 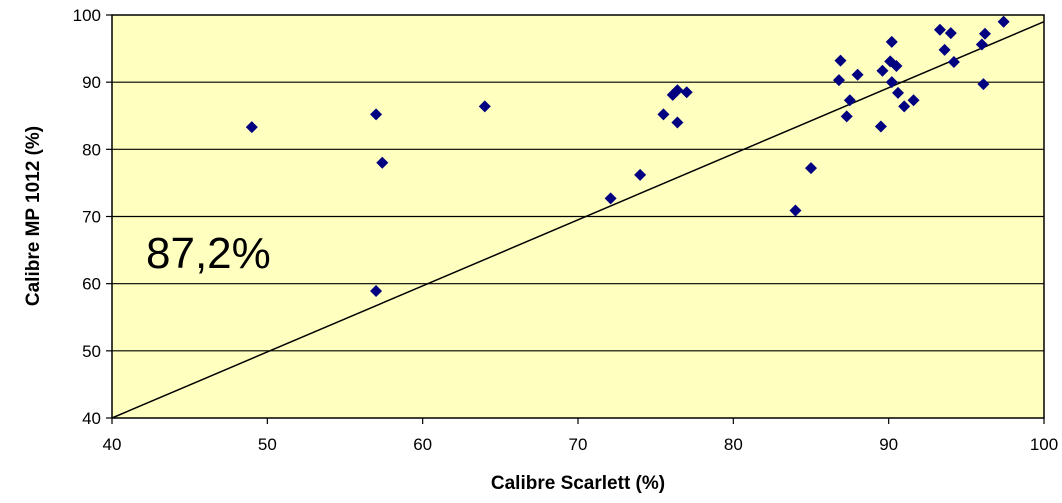 What do you see at coordinates (91, 351) in the screenshot?
I see `y-tick-label-50: 50` at bounding box center [91, 351].